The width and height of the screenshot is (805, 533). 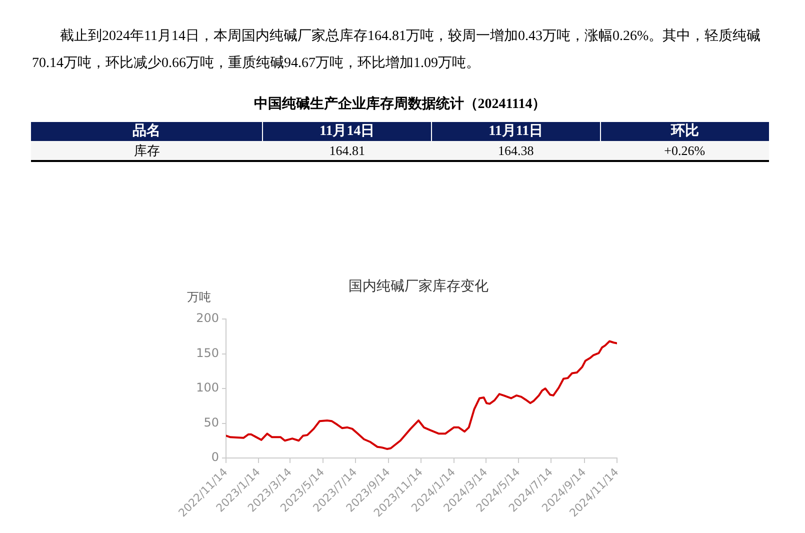 What do you see at coordinates (211, 422) in the screenshot?
I see `y-tick-label: 50` at bounding box center [211, 422].